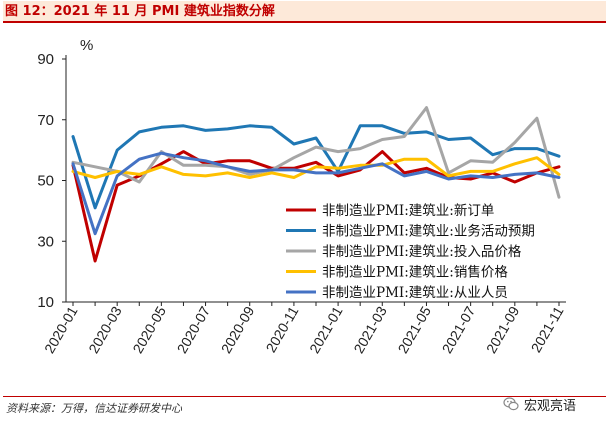 The image size is (609, 422). What do you see at coordinates (408, 211) in the screenshot?
I see `legend-label-1: 非制造业PMI:建筑业:新订单` at bounding box center [408, 211].